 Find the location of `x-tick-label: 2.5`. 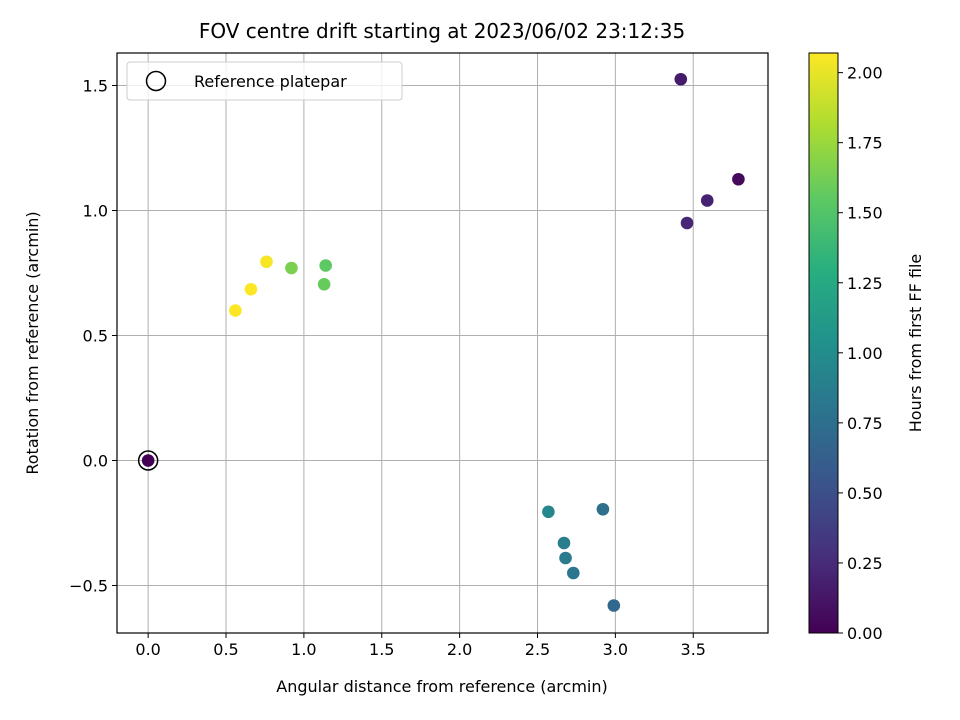

x-tick-label: 2.5 is located at coordinates (537, 649).